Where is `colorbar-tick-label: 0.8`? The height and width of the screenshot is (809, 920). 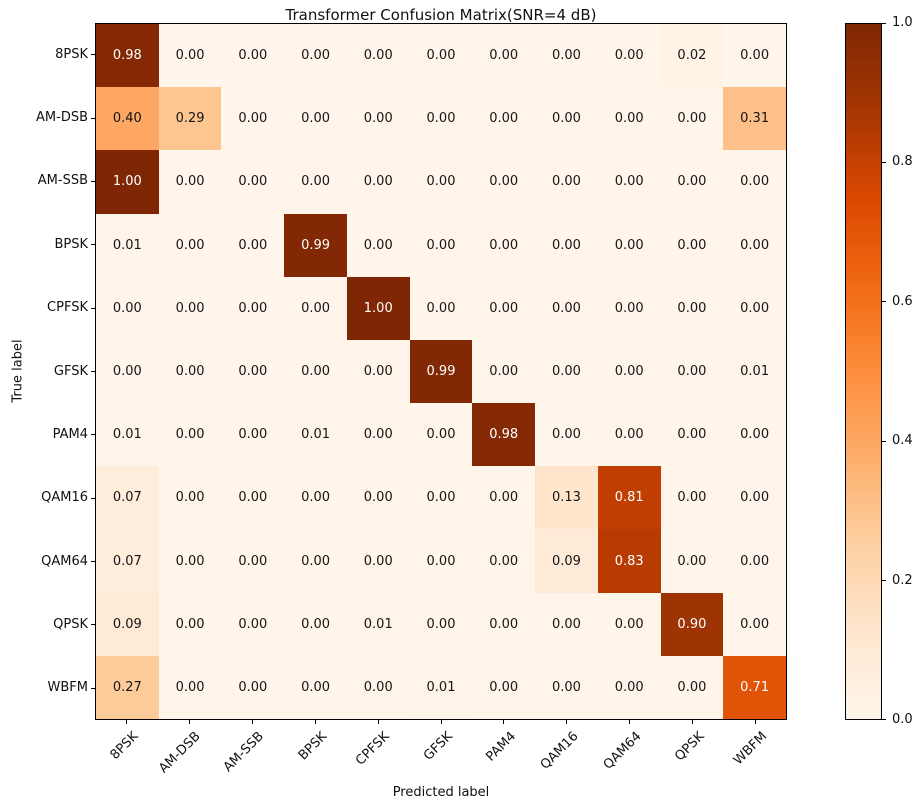 colorbar-tick-label: 0.8 is located at coordinates (902, 162).